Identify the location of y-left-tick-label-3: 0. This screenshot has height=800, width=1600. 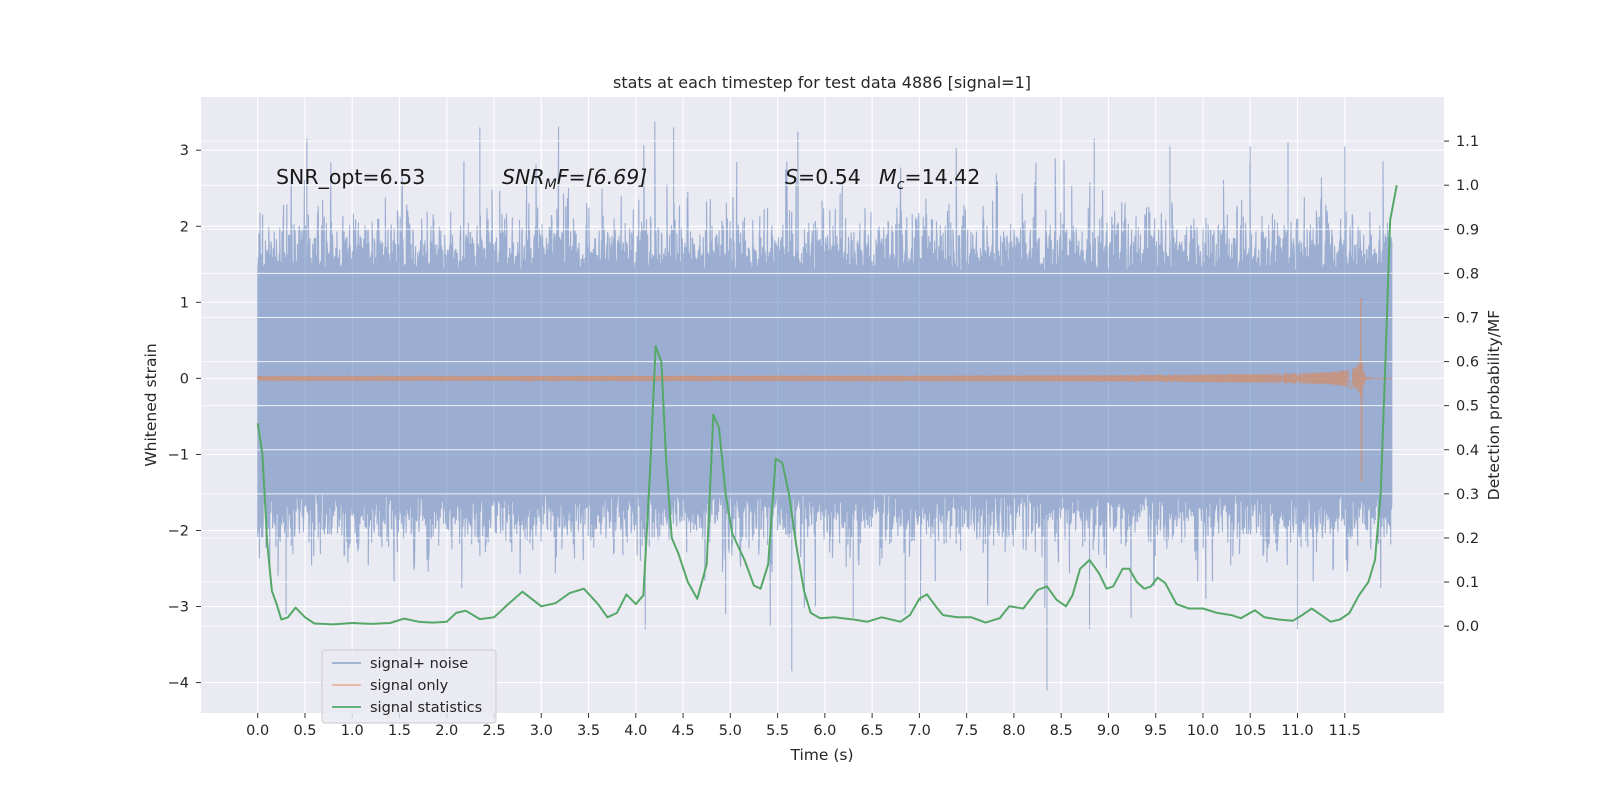
(184, 379).